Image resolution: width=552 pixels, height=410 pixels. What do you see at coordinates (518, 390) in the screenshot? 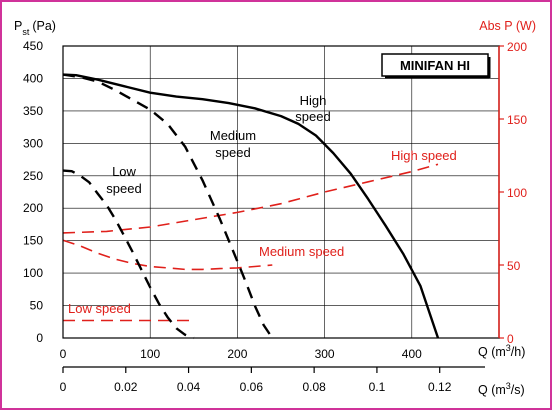
I see `x-bottom-label-tail: /s)` at bounding box center [518, 390].